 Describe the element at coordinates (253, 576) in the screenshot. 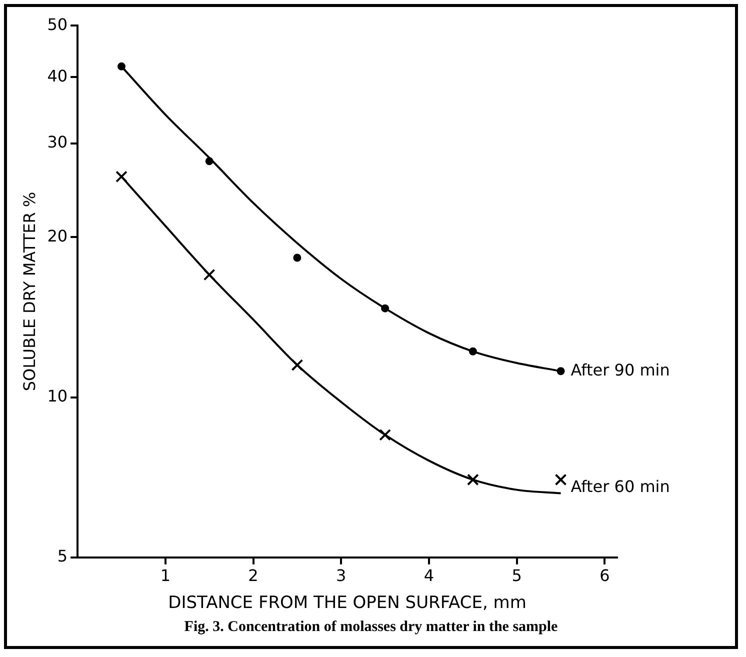

I see `x-tick-label: 2` at that location.